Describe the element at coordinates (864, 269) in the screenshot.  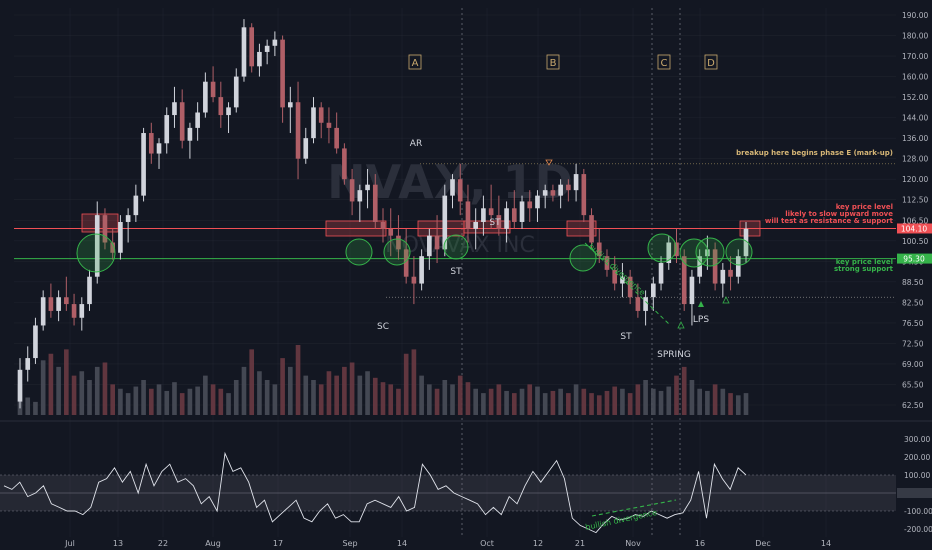
I see `support-note: strong support` at that location.